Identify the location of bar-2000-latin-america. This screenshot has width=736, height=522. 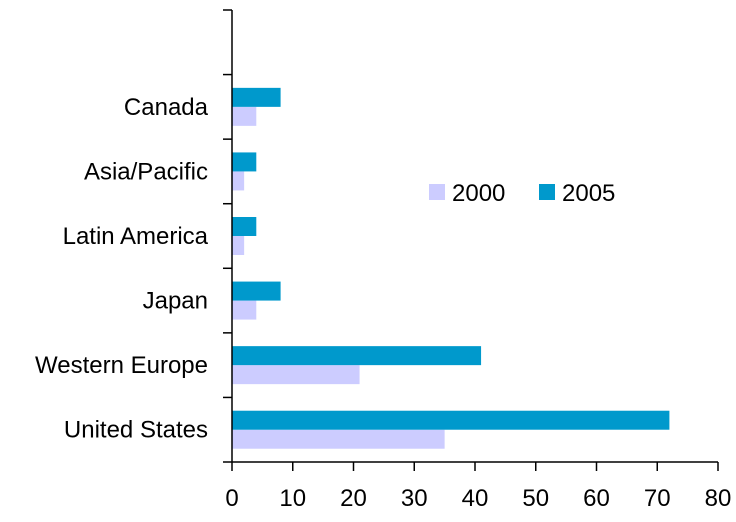
(238, 245).